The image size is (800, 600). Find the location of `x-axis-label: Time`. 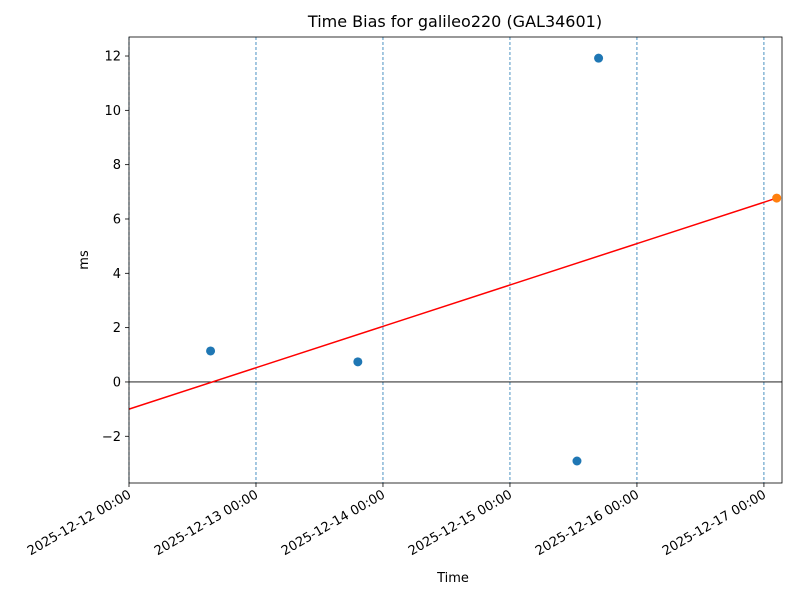

x-axis-label: Time is located at coordinates (452, 578).